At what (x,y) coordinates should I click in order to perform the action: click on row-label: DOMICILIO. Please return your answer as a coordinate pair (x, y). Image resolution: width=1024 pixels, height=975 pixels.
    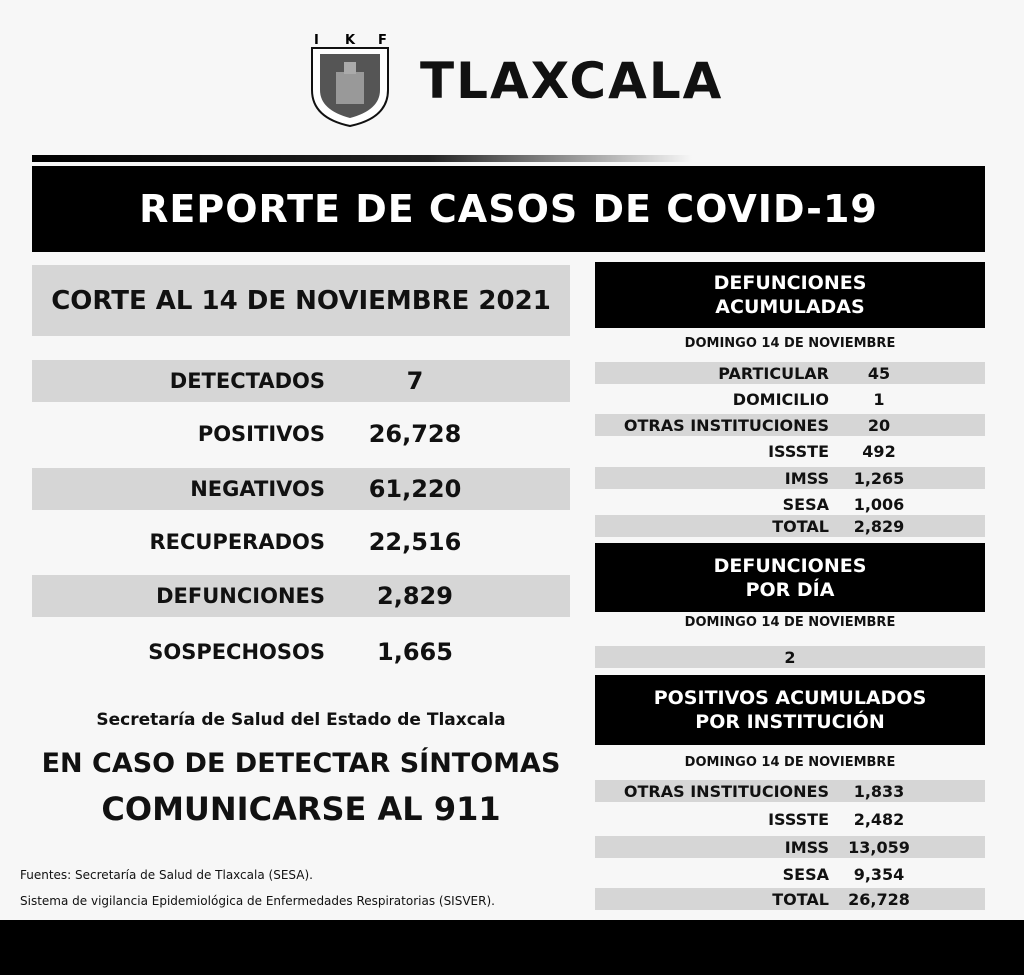
    Looking at the image, I should click on (780, 399).